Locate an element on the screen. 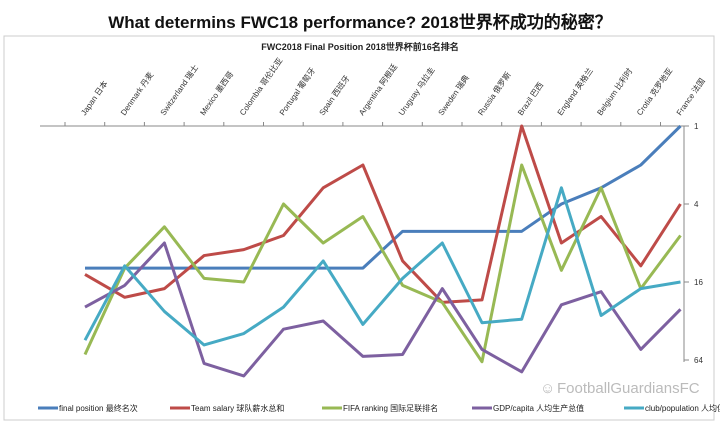 The image size is (720, 424). x-tick-label: Belgium 比利时 is located at coordinates (615, 91).